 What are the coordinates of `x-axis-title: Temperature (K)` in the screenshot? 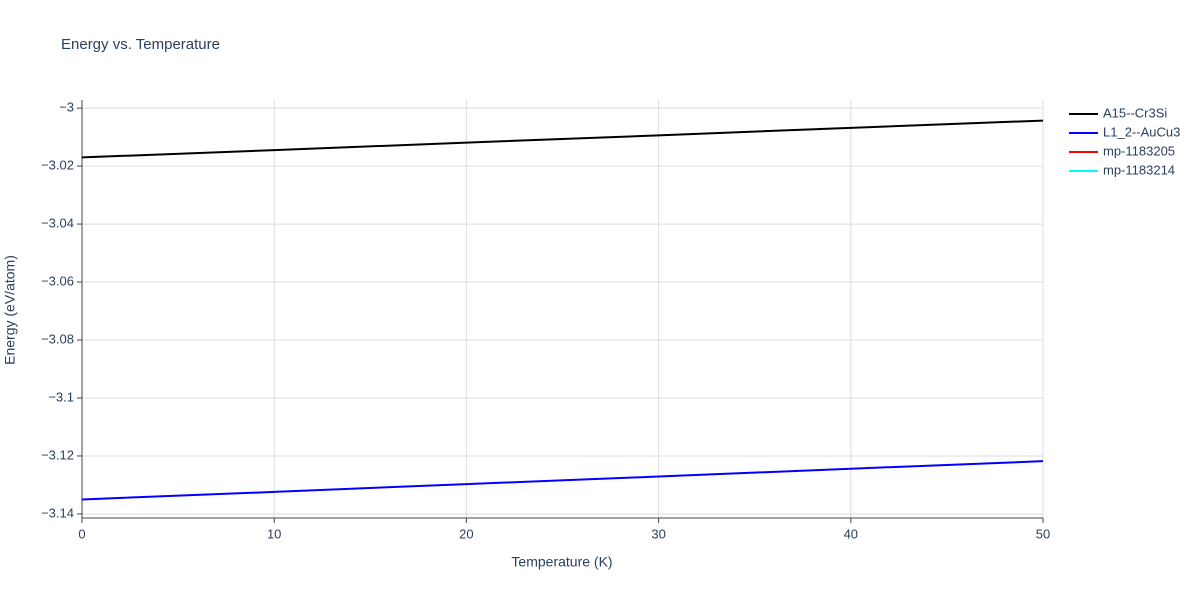 It's located at (561, 562).